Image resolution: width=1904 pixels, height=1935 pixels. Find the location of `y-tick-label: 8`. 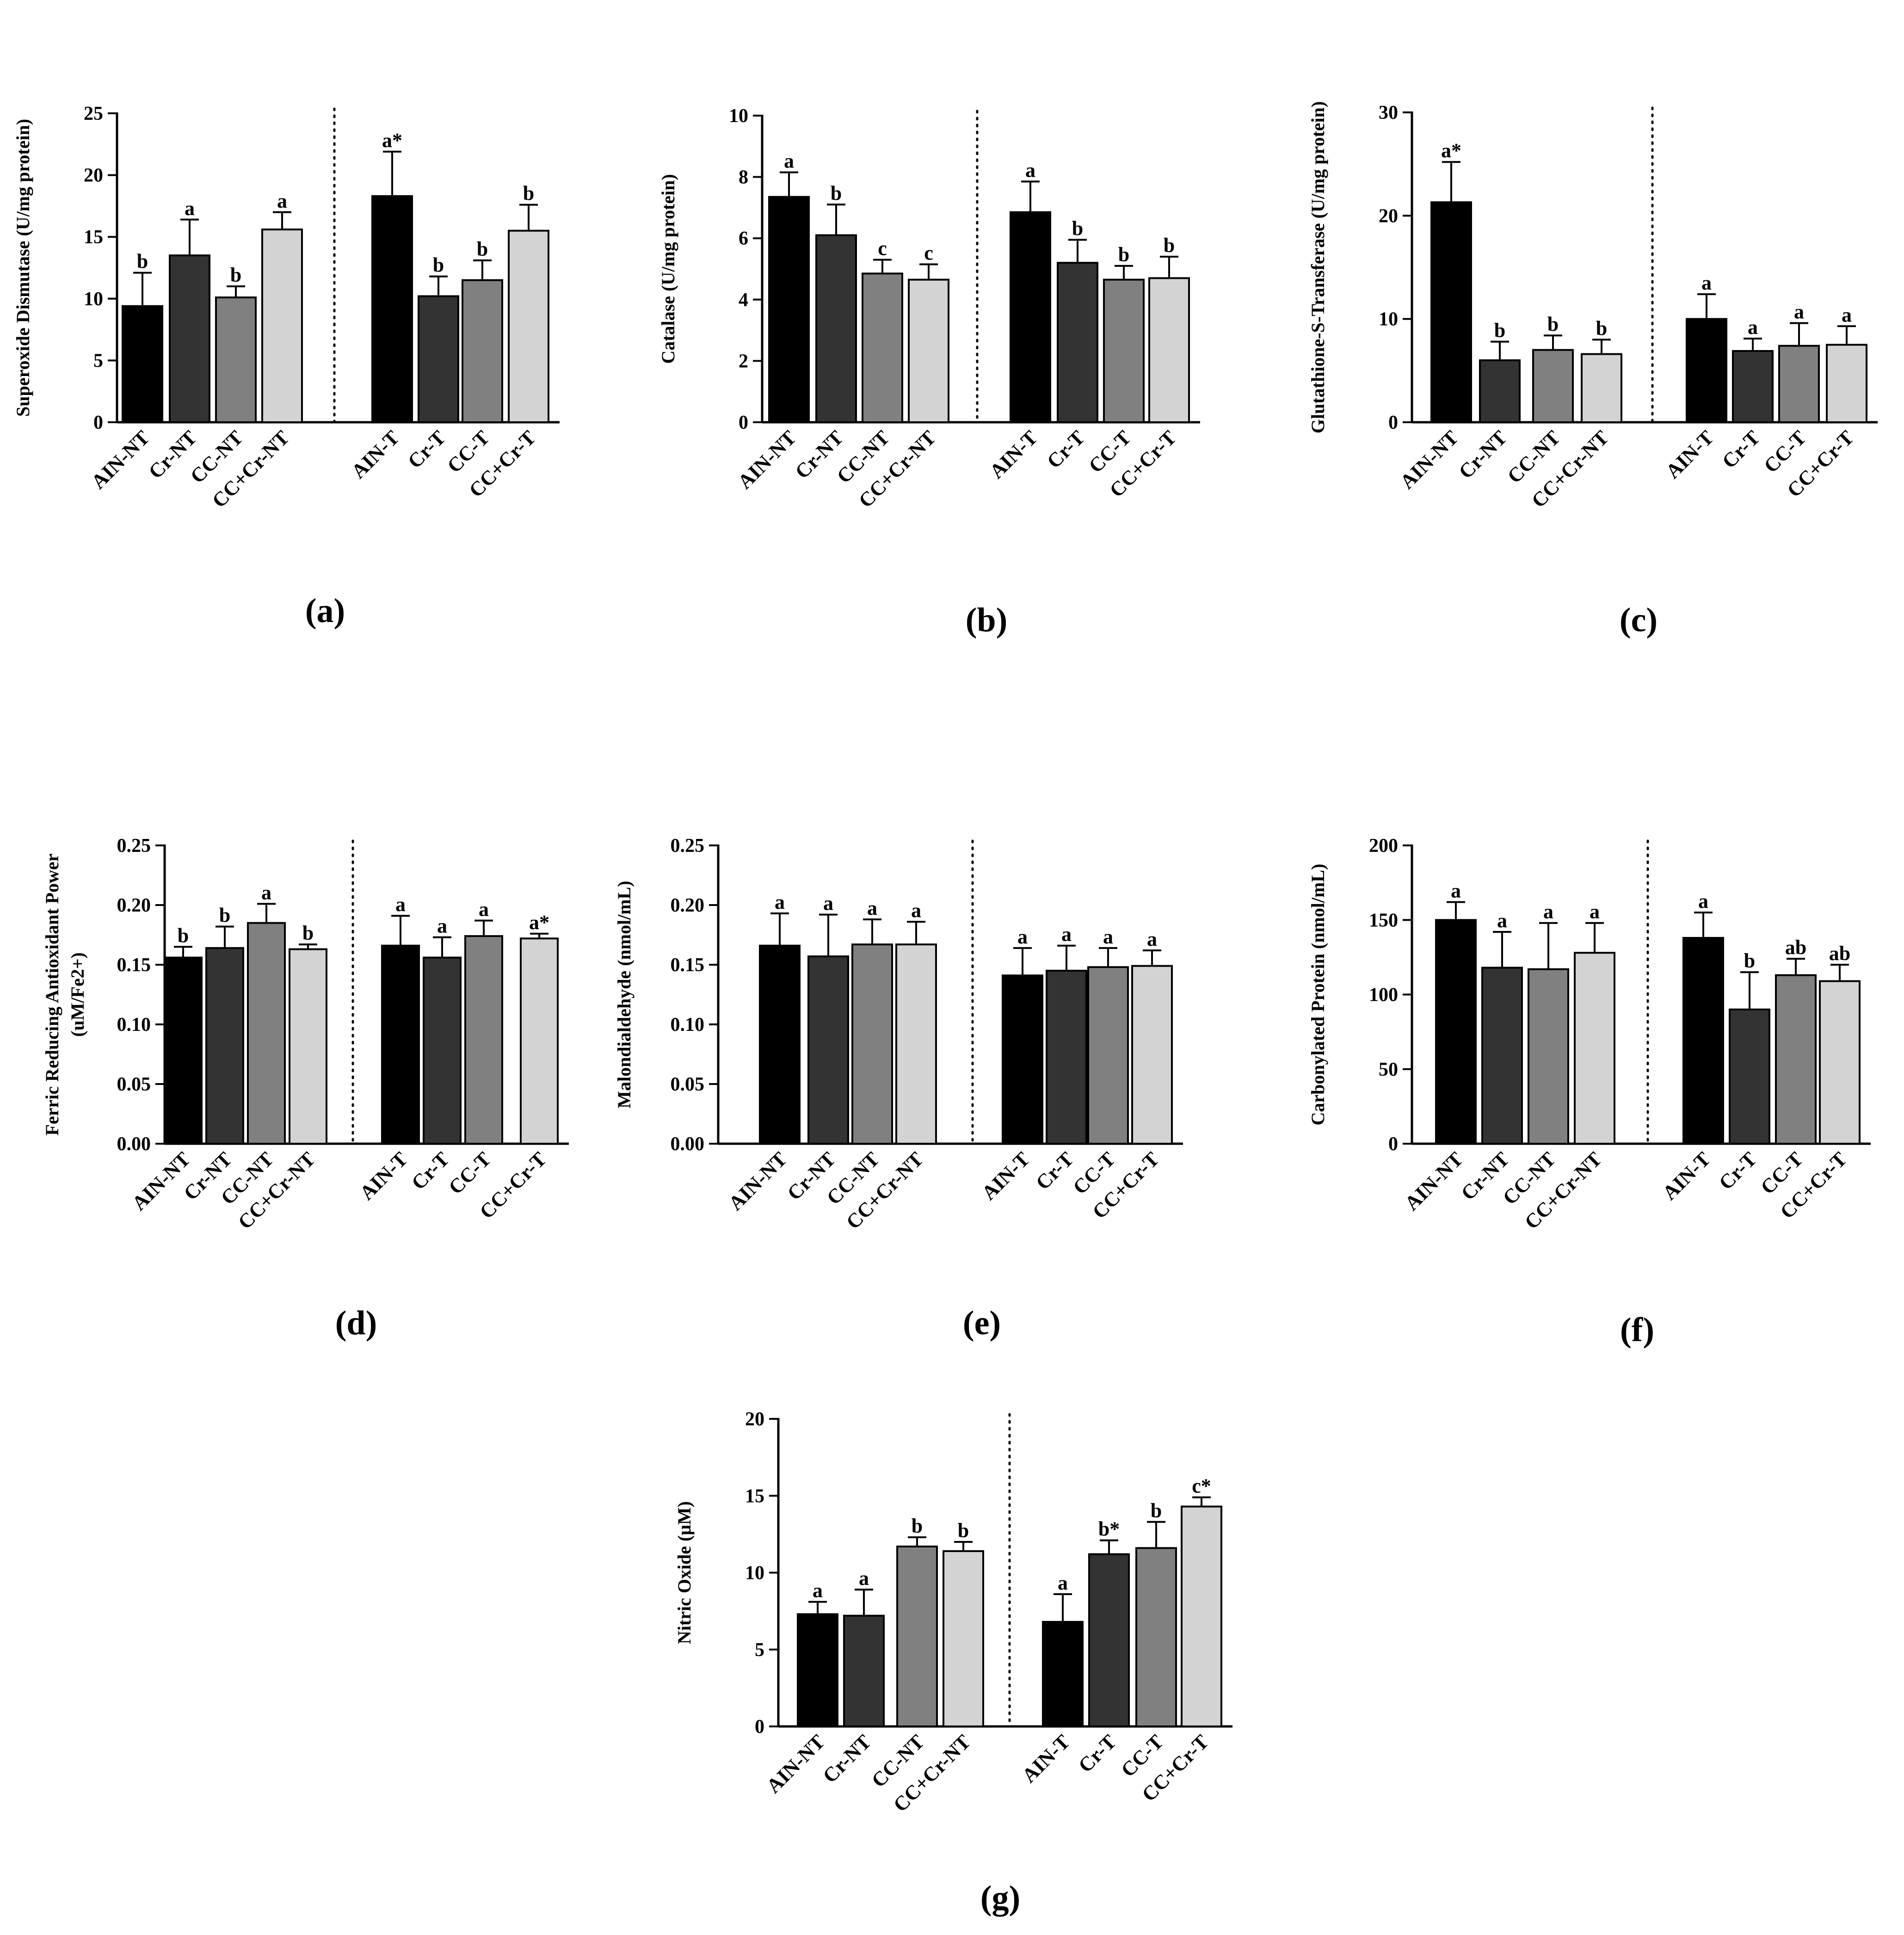

y-tick-label: 8 is located at coordinates (743, 177).